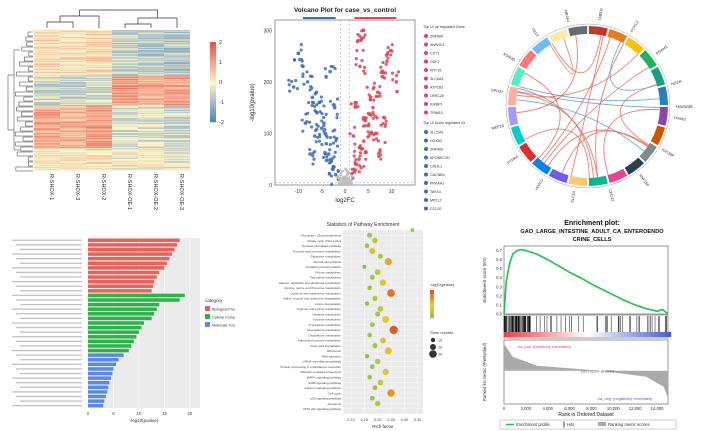 This screenshot has height=431, width=701. What do you see at coordinates (518, 76) in the screenshot?
I see `circos-segment` at bounding box center [518, 76].